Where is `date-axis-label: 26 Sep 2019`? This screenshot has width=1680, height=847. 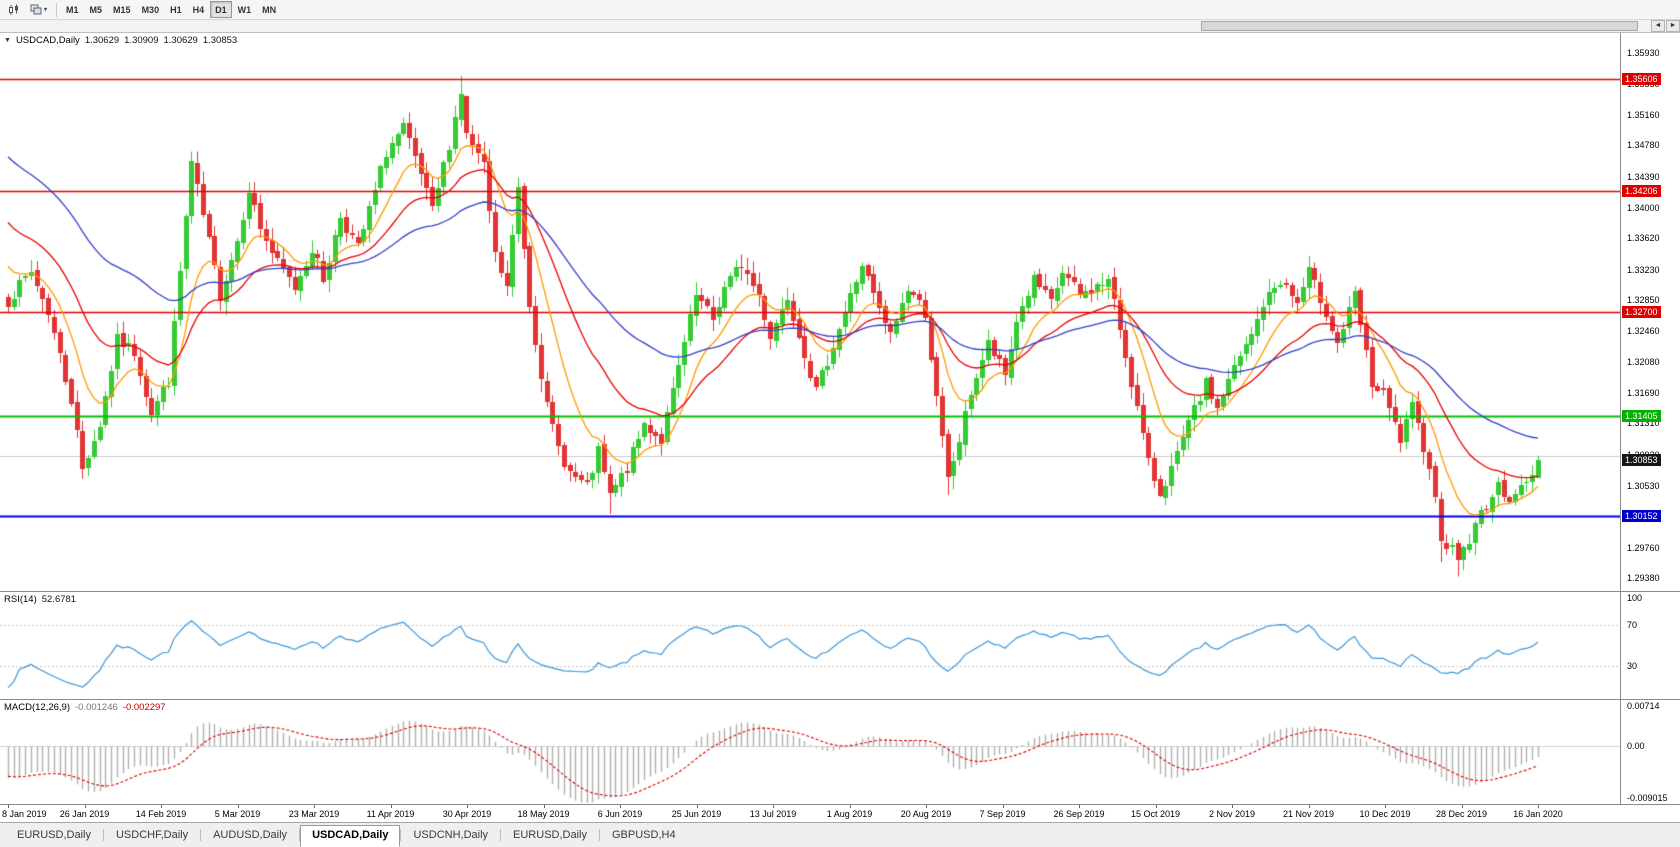 date-axis-label: 26 Sep 2019 is located at coordinates (1079, 814).